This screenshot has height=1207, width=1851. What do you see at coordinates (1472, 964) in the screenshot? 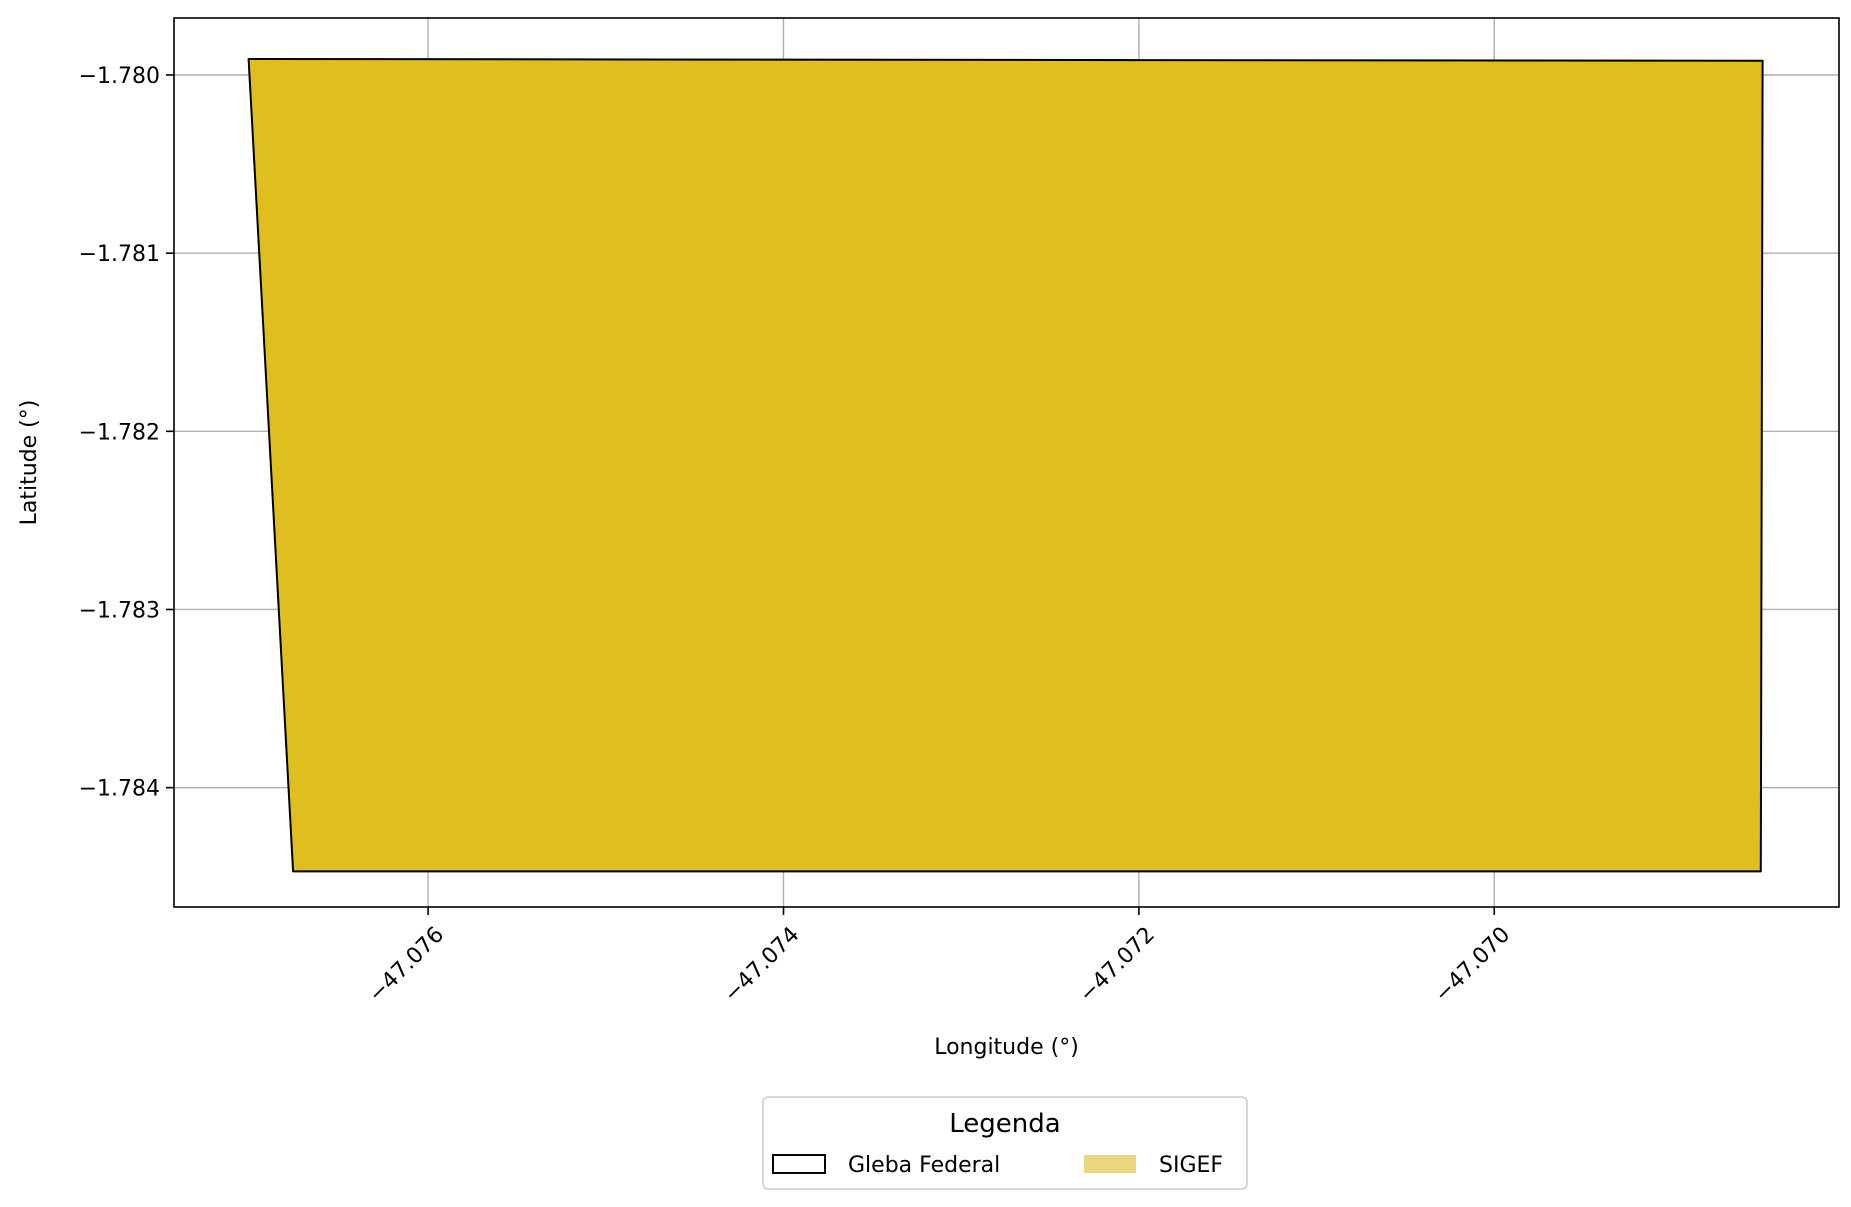
I see `x-tick-label: −47.070` at bounding box center [1472, 964].